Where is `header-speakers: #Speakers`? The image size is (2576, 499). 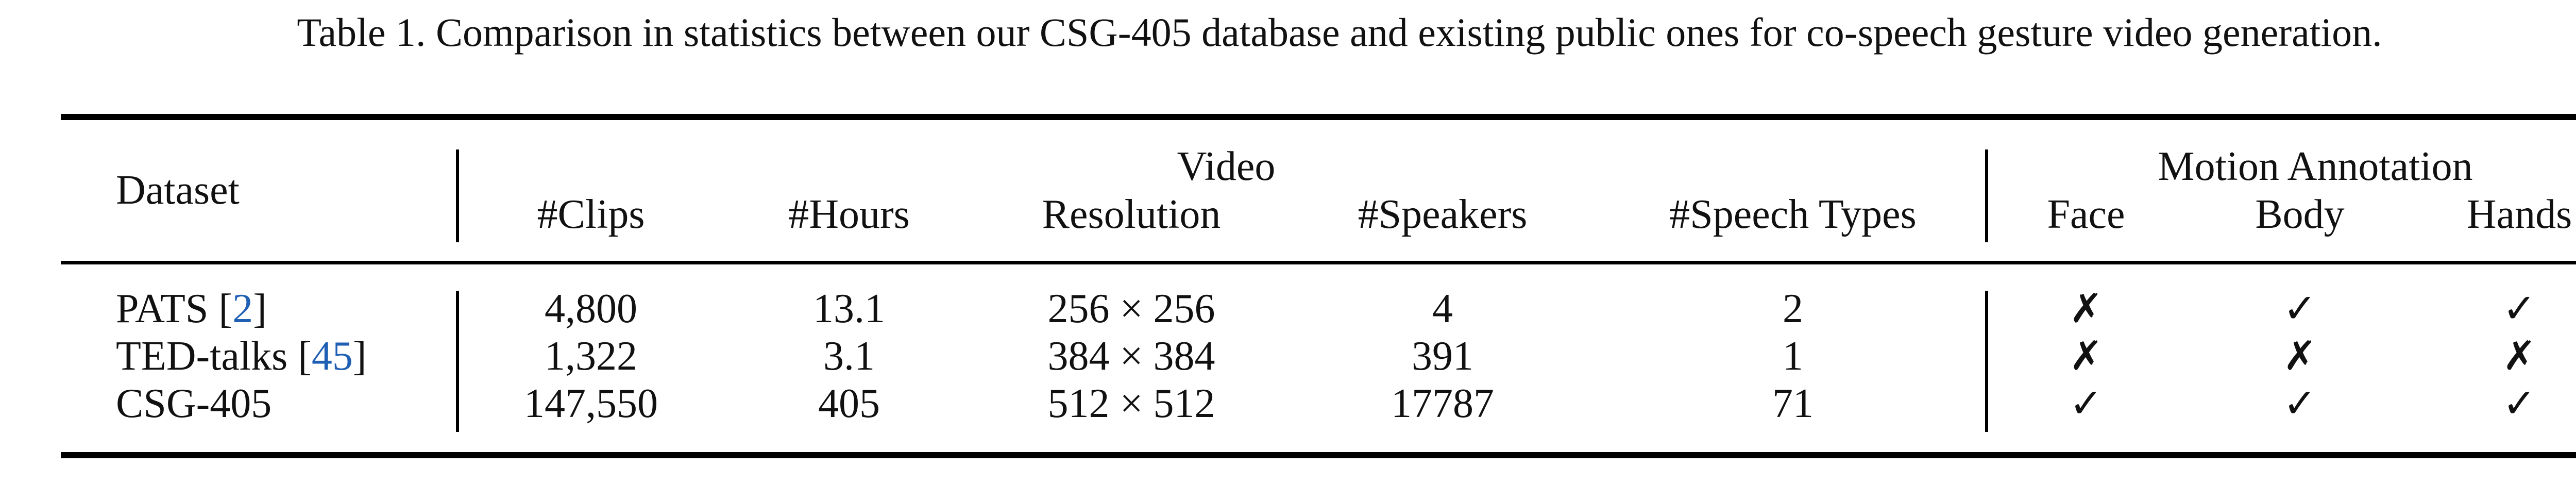
header-speakers: #Speakers is located at coordinates (1443, 214).